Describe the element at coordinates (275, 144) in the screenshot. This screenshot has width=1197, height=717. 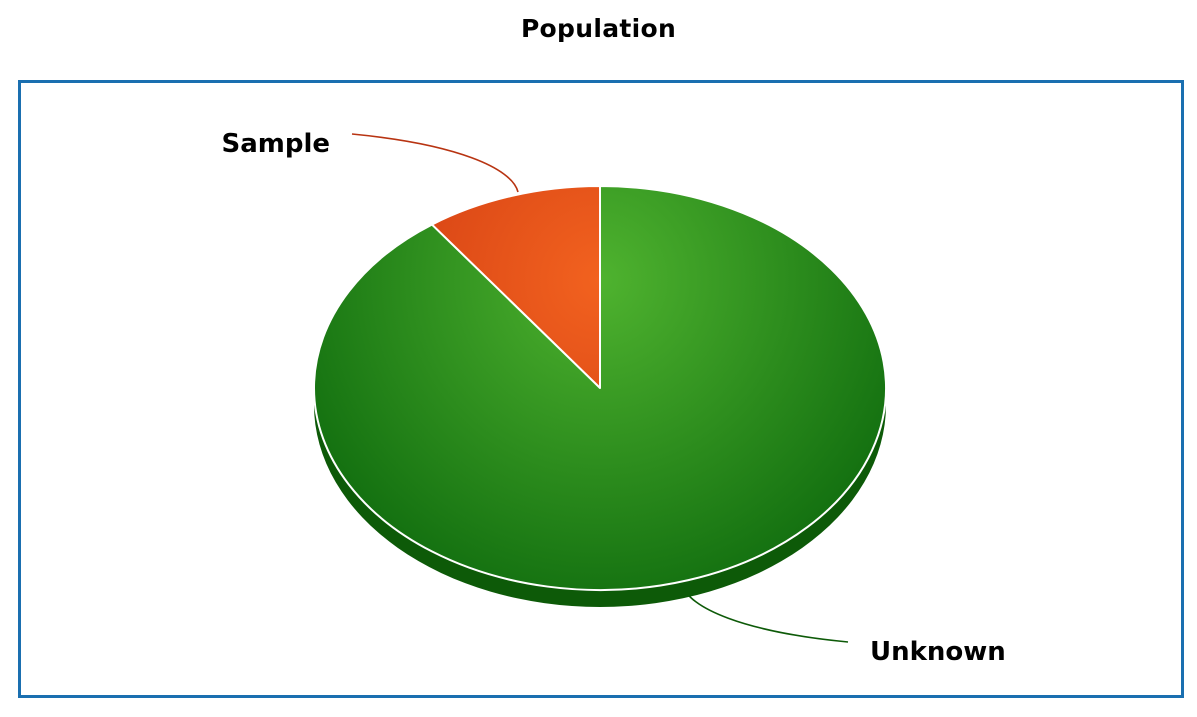
I see `slice-label-sample: Sample` at that location.